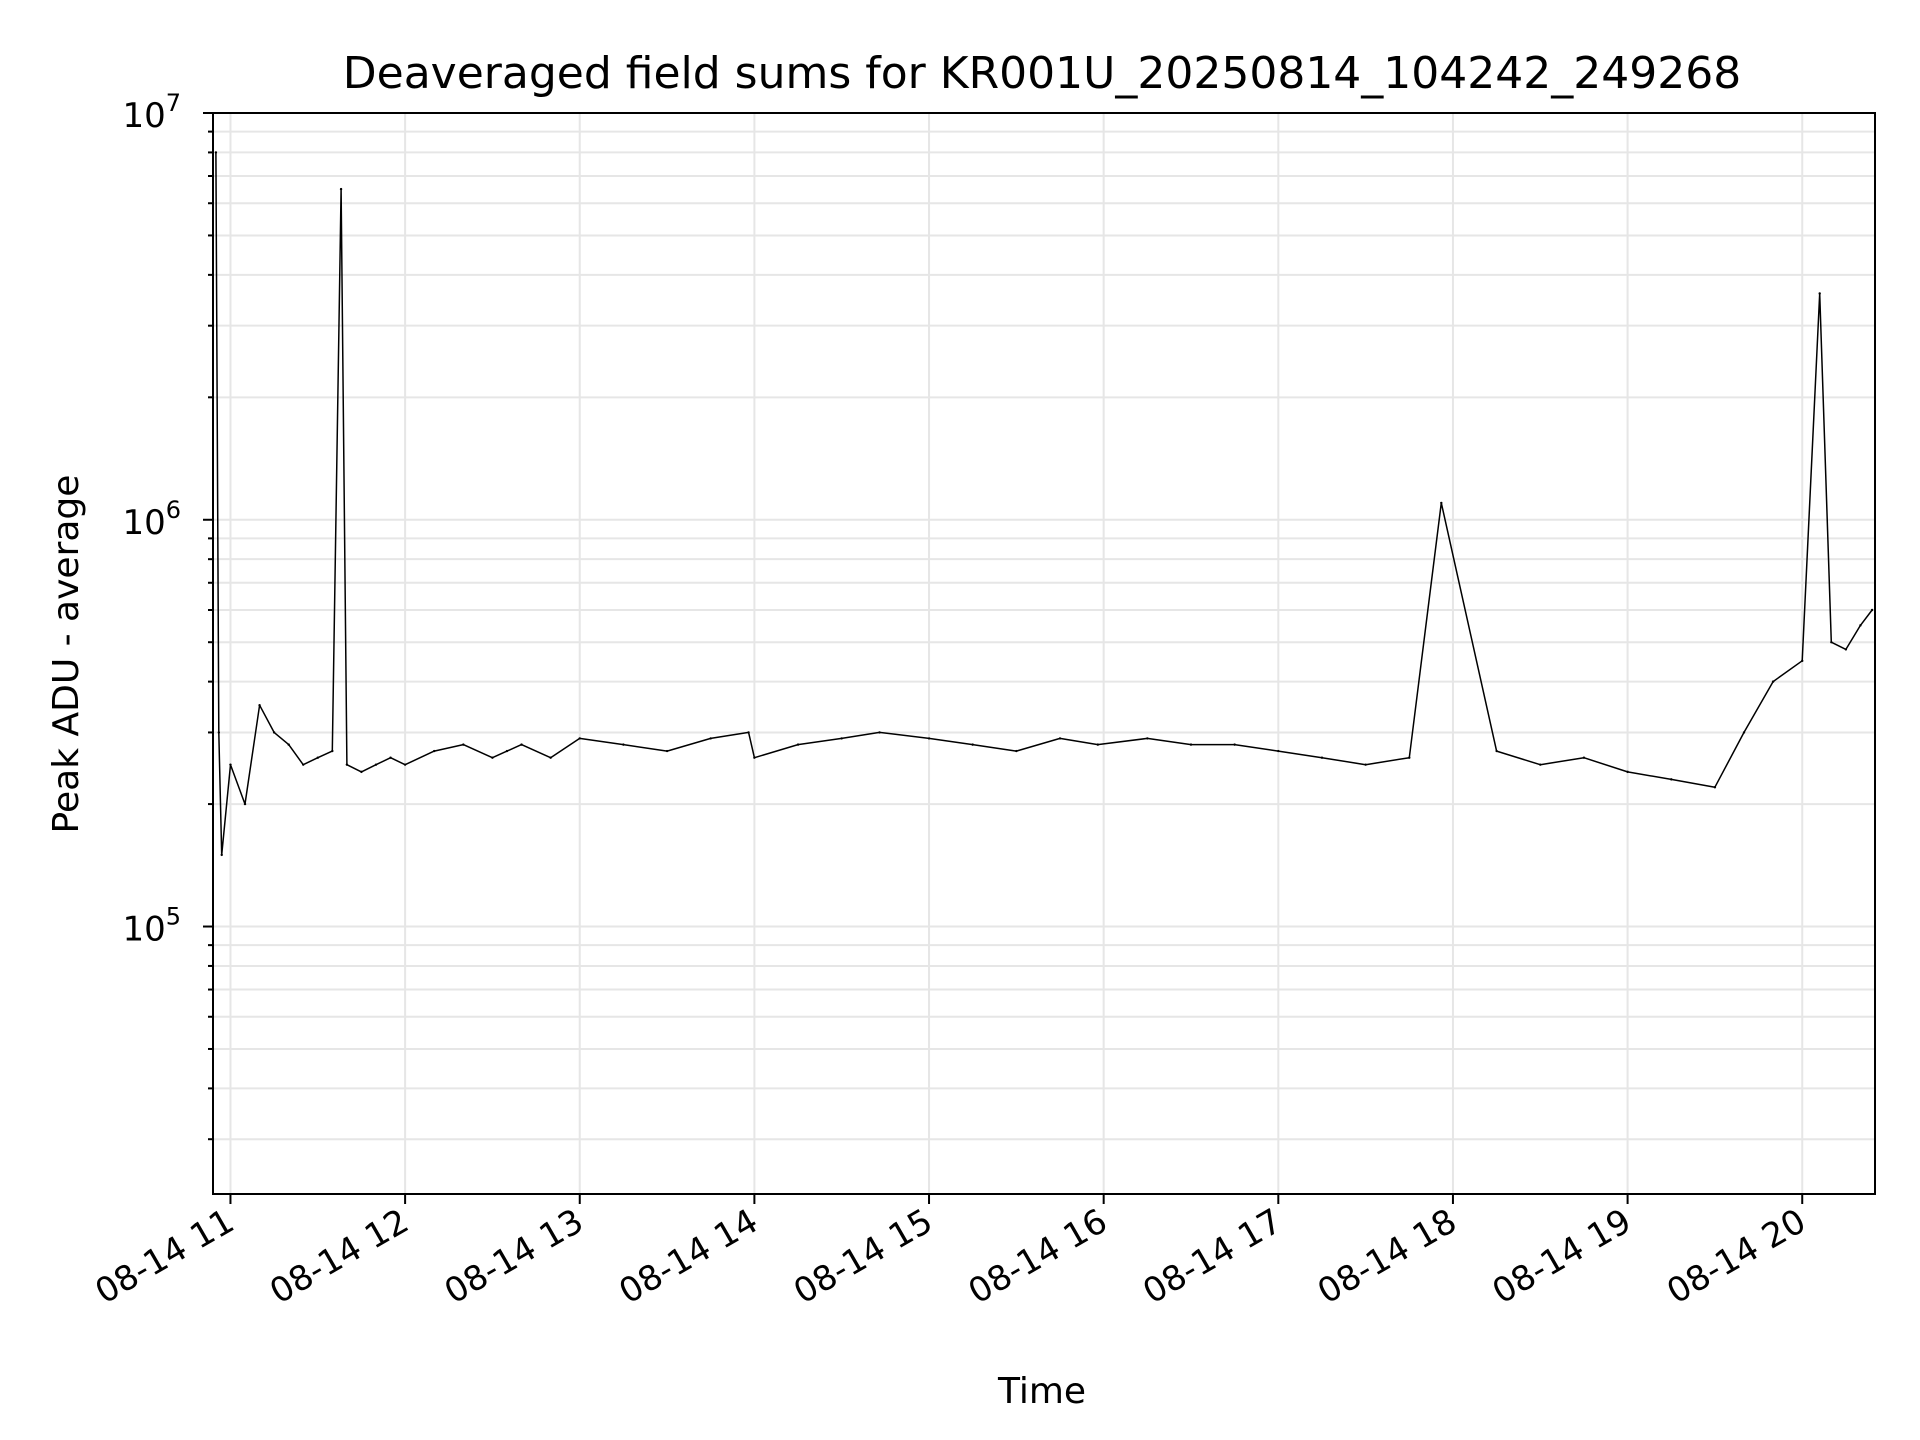 The image size is (1920, 1440). Describe the element at coordinates (1212, 1256) in the screenshot. I see `x-tick-label: 08-14 17` at that location.